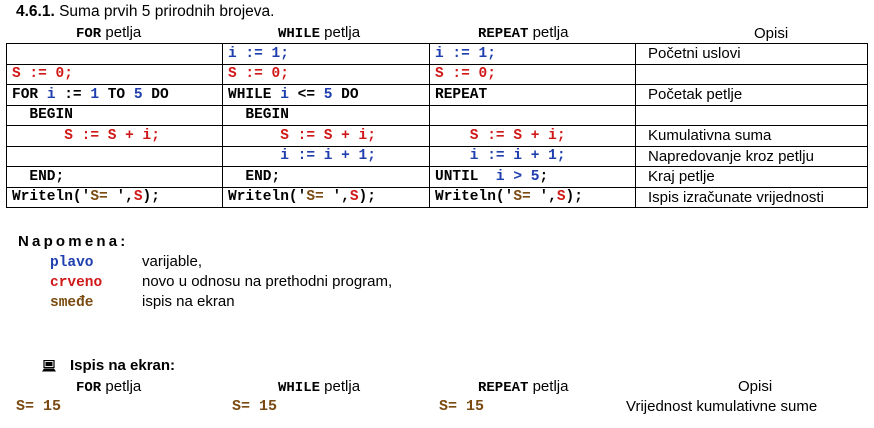 The width and height of the screenshot is (874, 428). I want to click on for-code-cell: BEGIN, so click(114, 115).